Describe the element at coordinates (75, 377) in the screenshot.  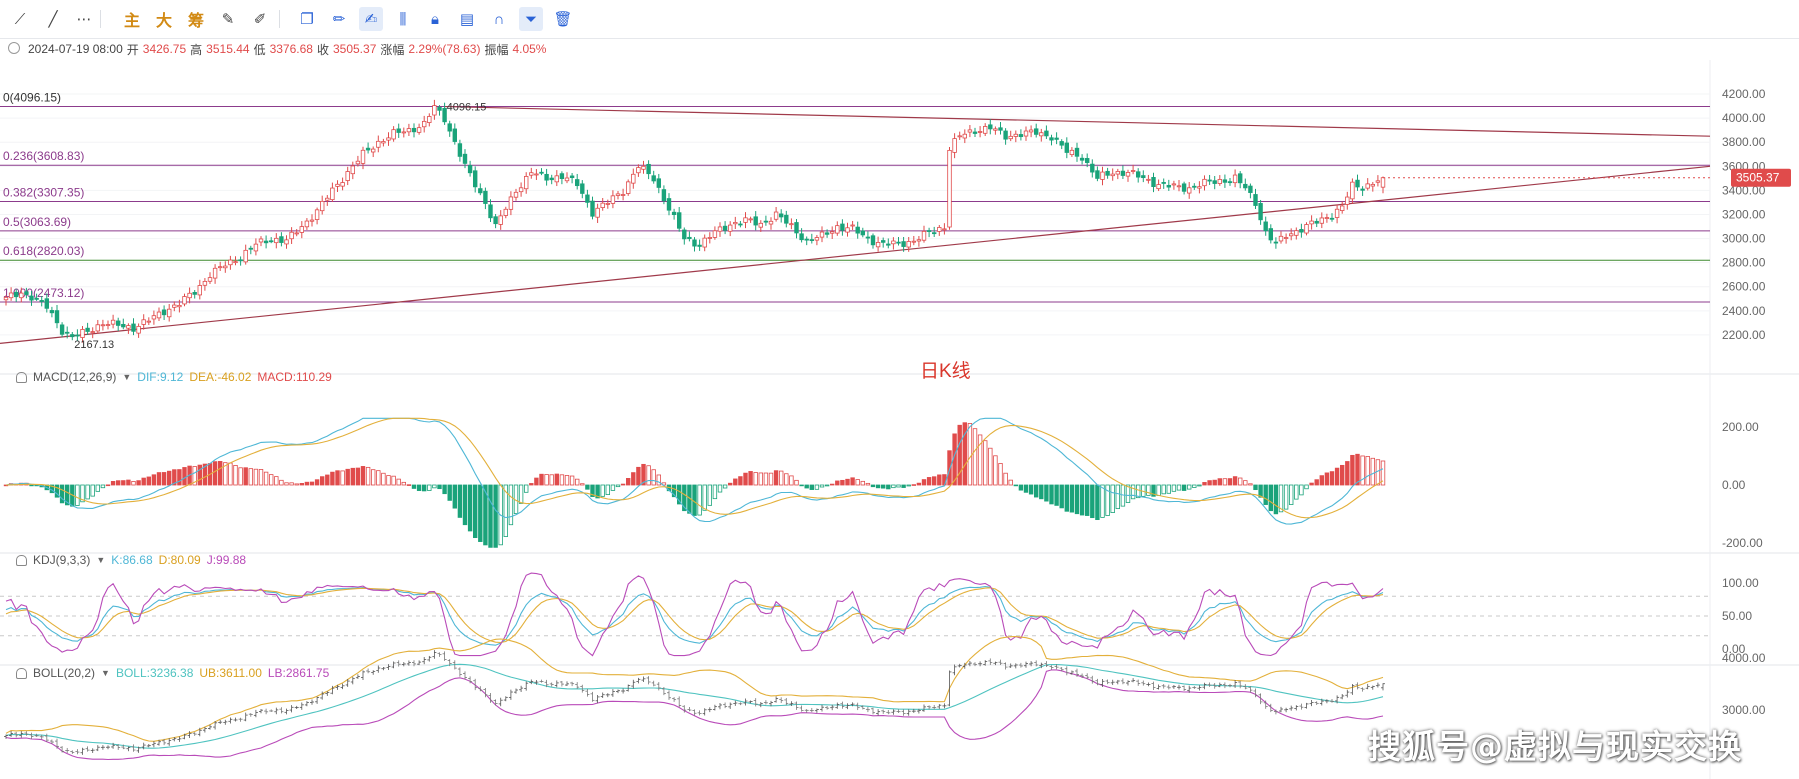
I see `macd-label: MACD(12,26,9)` at that location.